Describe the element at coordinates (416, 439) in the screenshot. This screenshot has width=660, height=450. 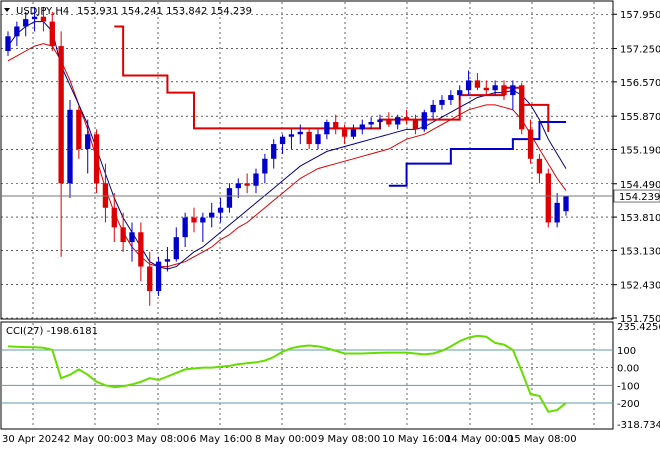
I see `time-label: 10 May 16:00` at that location.